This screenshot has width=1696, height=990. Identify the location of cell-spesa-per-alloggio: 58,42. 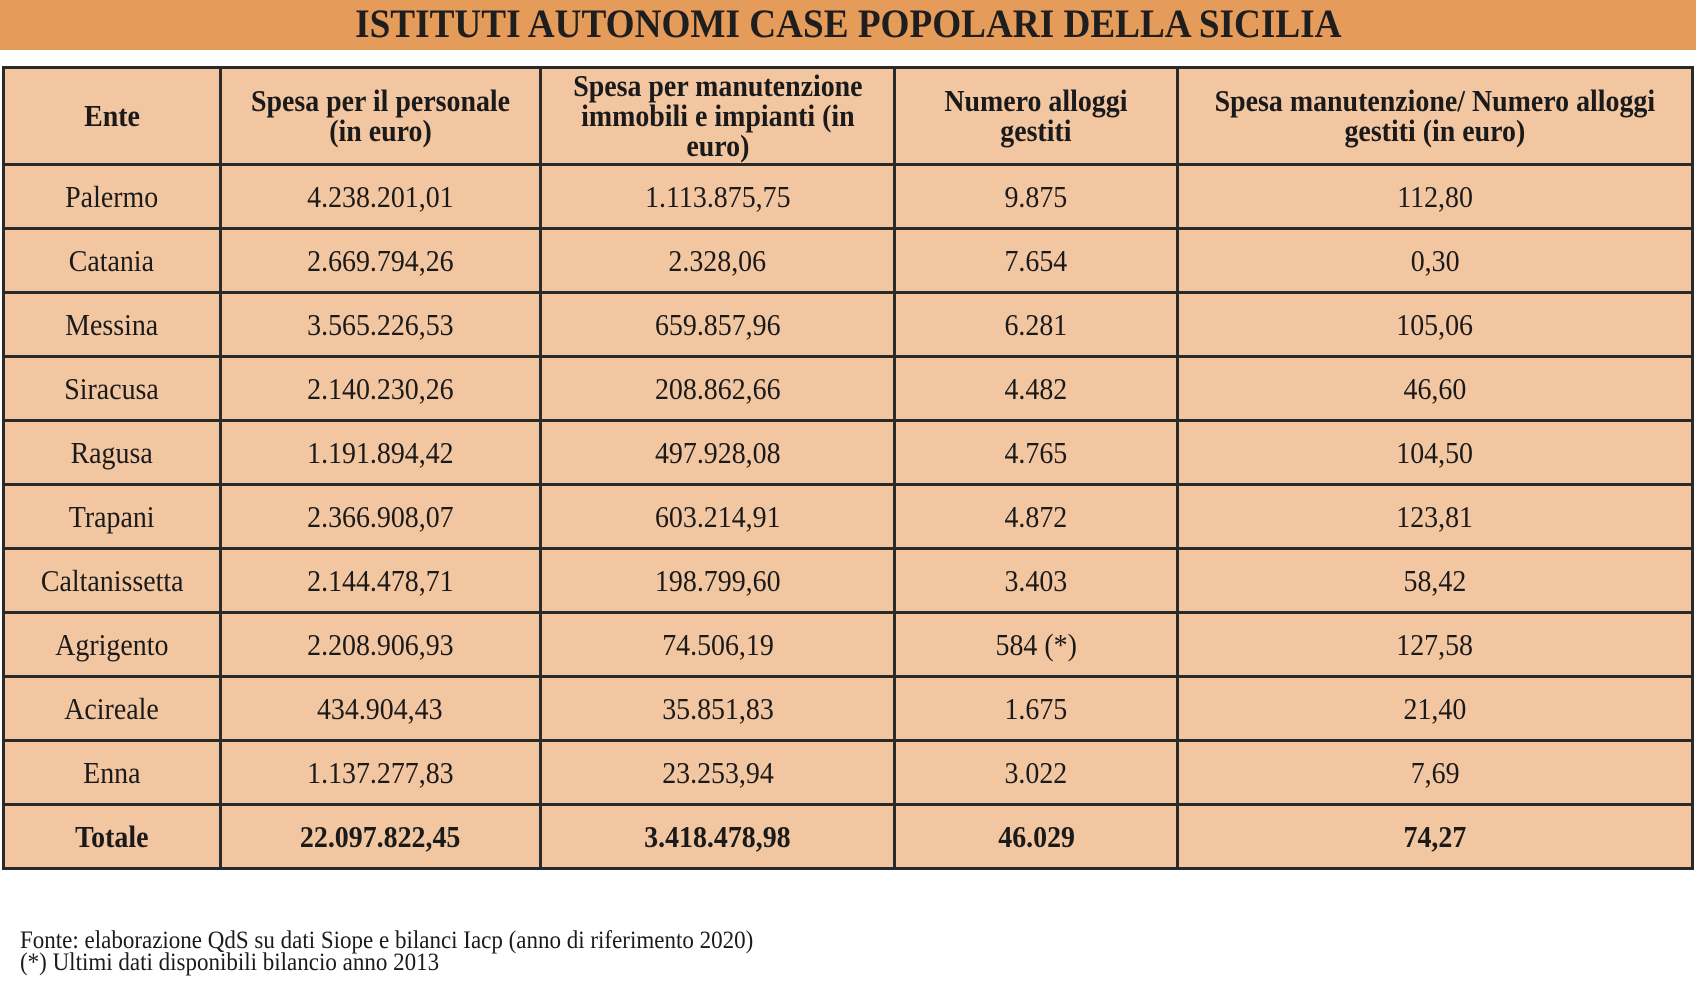
(1435, 580).